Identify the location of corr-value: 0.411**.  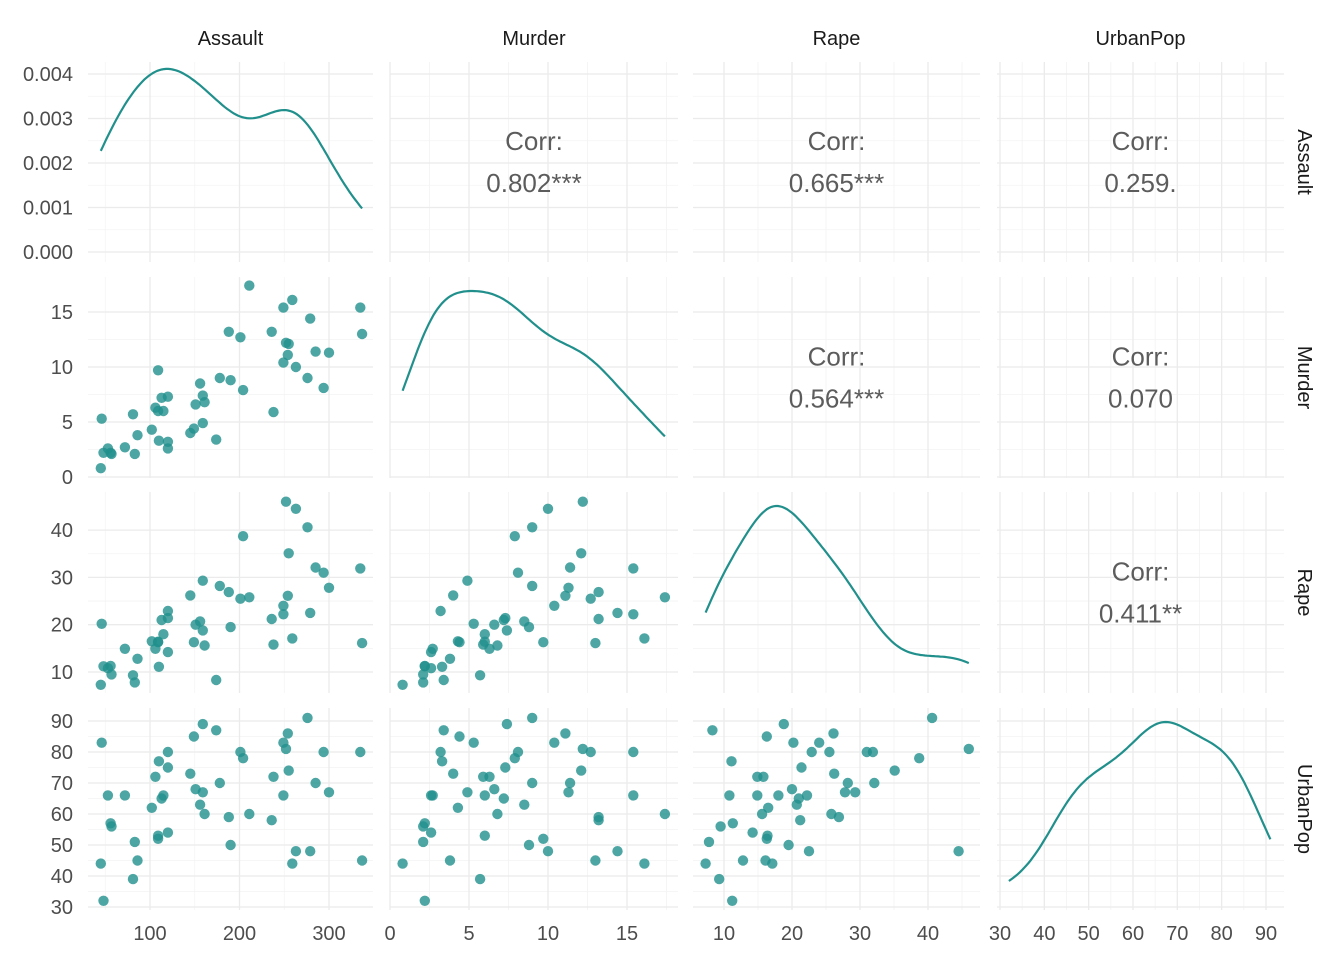
(1140, 614).